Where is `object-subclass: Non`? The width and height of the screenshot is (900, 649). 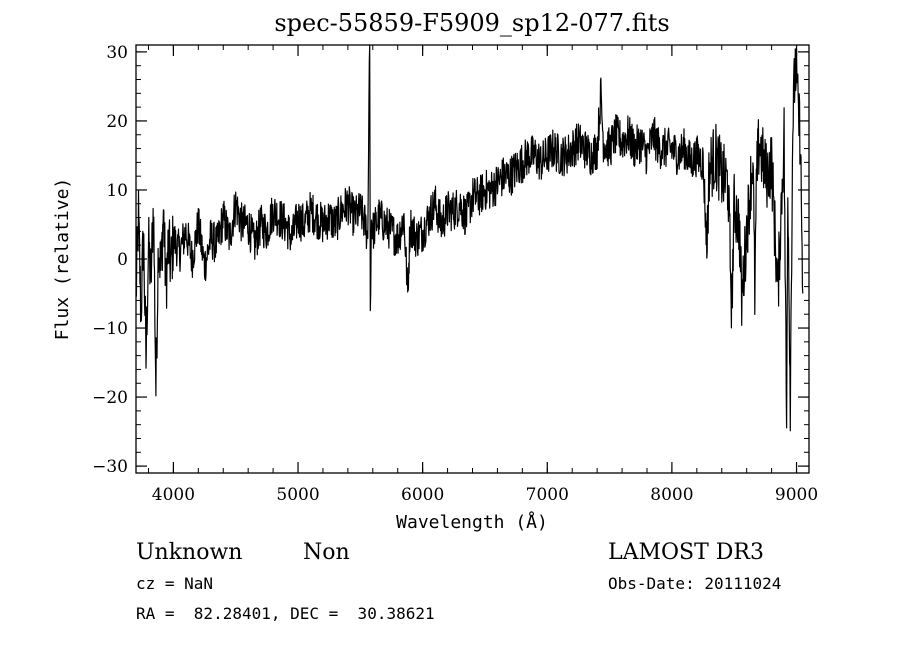 object-subclass: Non is located at coordinates (326, 552).